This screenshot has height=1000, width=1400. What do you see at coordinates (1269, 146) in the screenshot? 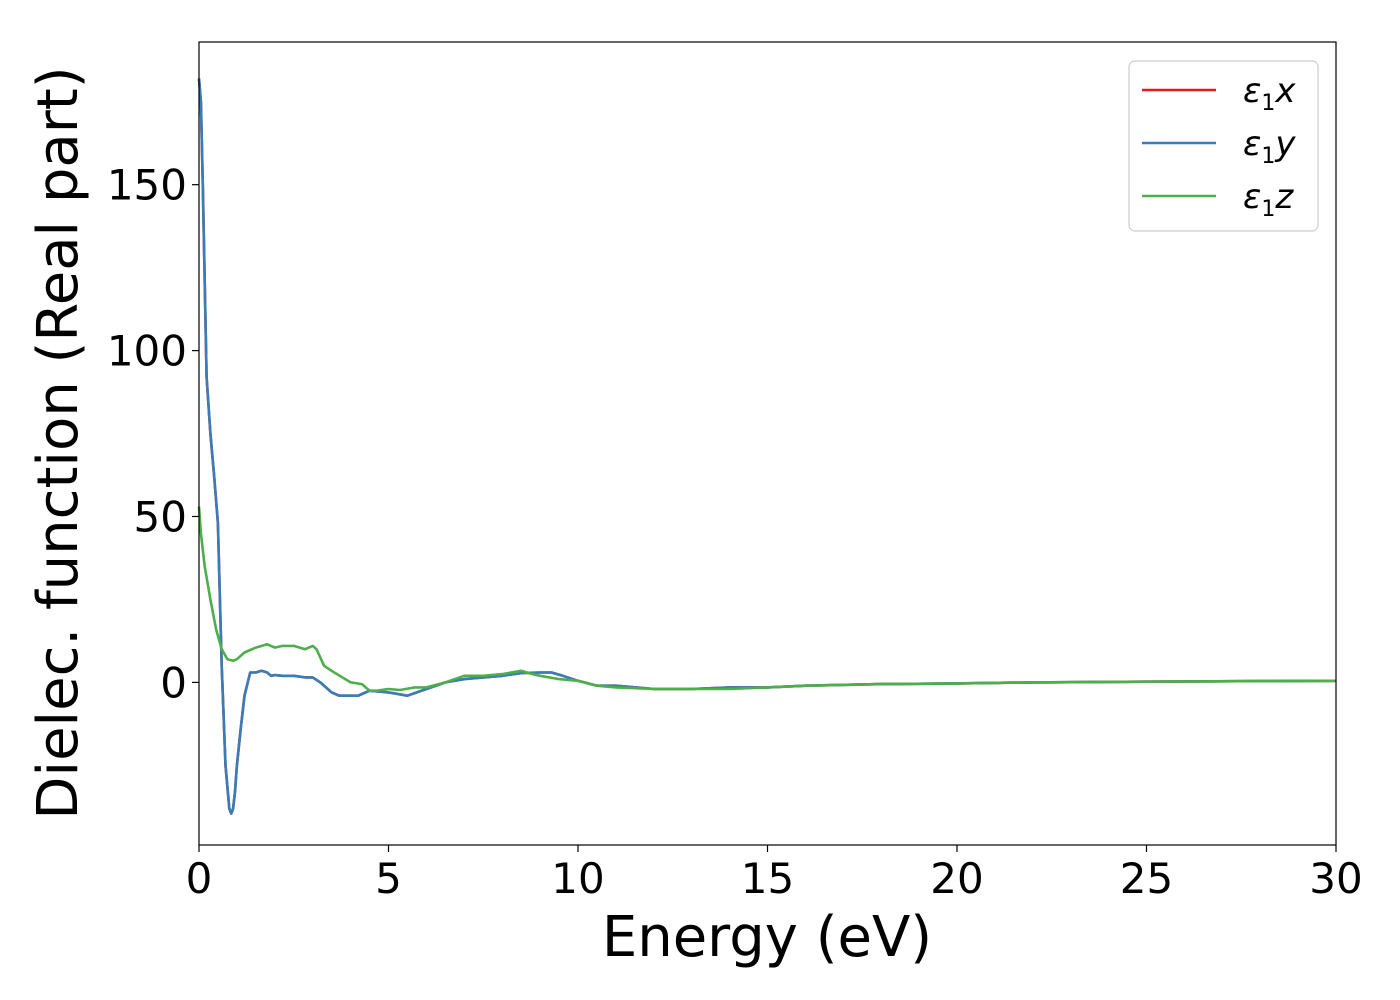
I see `legend-label-y: ε1y` at bounding box center [1269, 146].